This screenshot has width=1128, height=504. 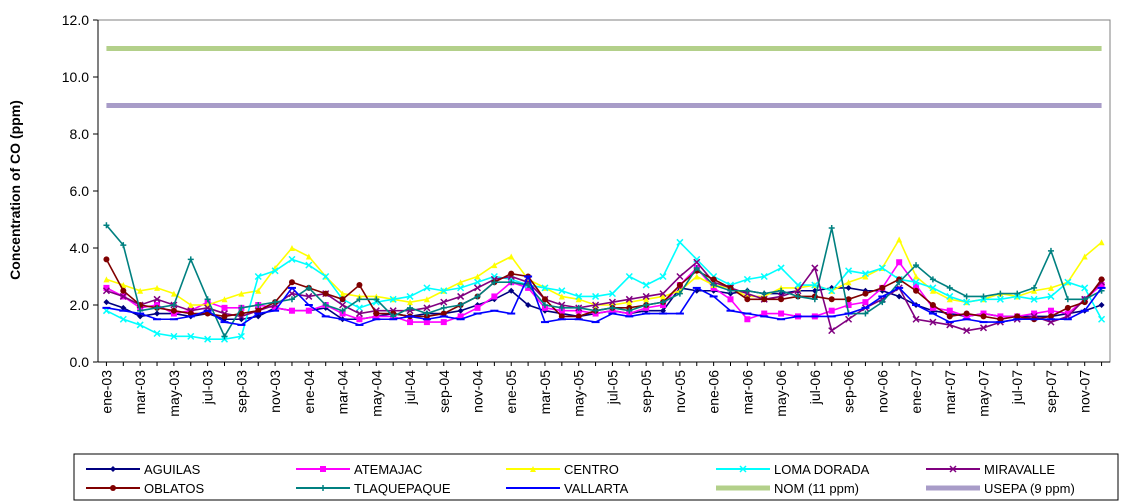 I want to click on legend-item-vallarta: VALLARTA, so click(x=567, y=488).